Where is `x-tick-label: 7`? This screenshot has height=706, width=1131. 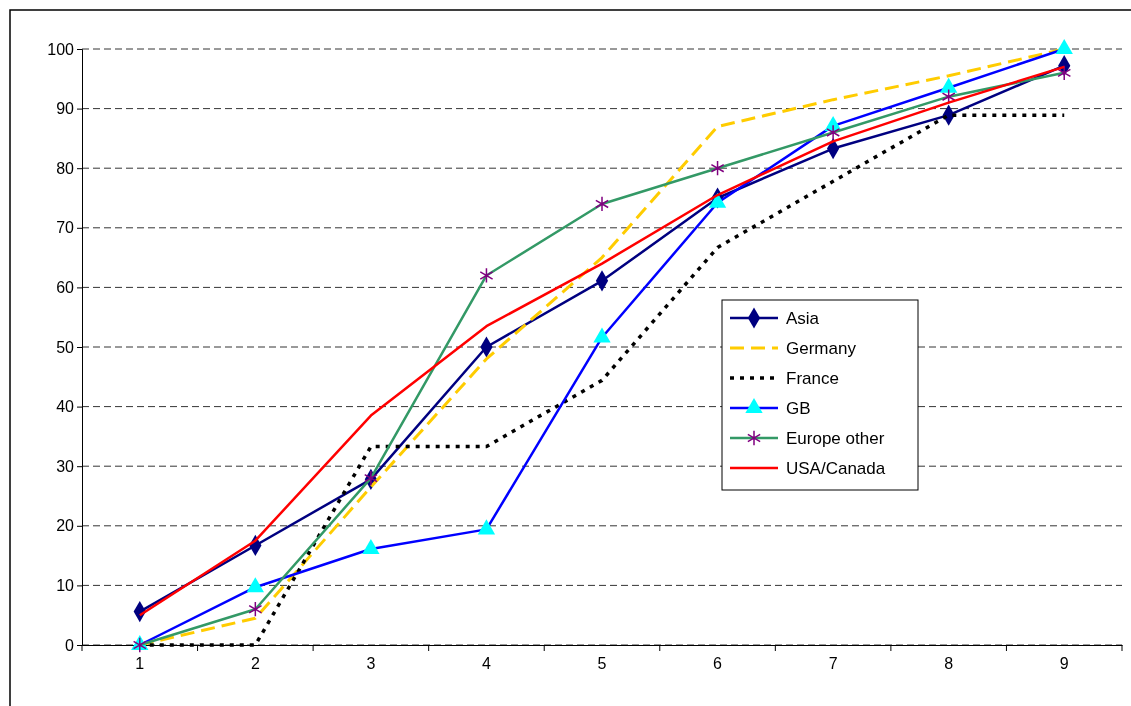
x-tick-label: 7 is located at coordinates (833, 663).